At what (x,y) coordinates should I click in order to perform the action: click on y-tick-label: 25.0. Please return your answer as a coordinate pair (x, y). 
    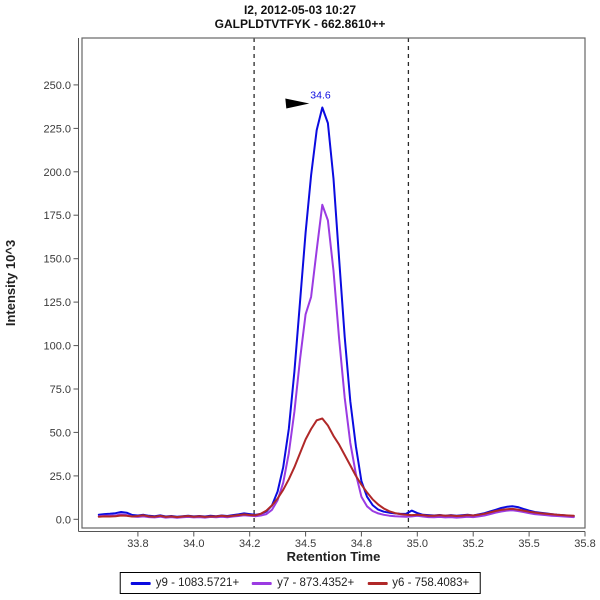
    Looking at the image, I should click on (60, 477).